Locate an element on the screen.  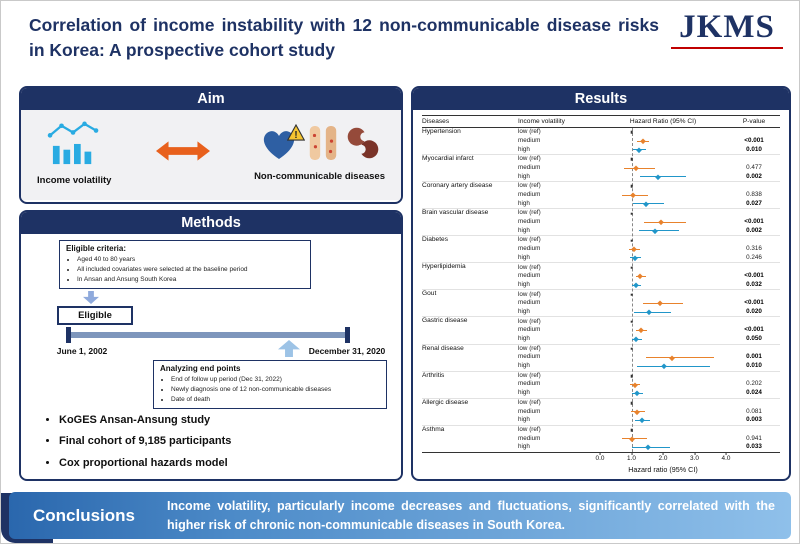
income-volatility-group: Income volatility is located at coordinates (74, 153).